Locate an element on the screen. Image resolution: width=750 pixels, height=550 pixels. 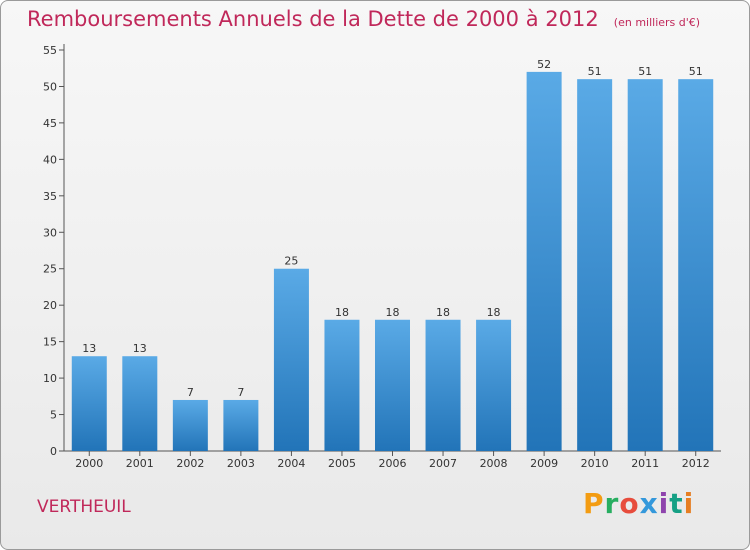
y-tick-label: 40 is located at coordinates (50, 159).